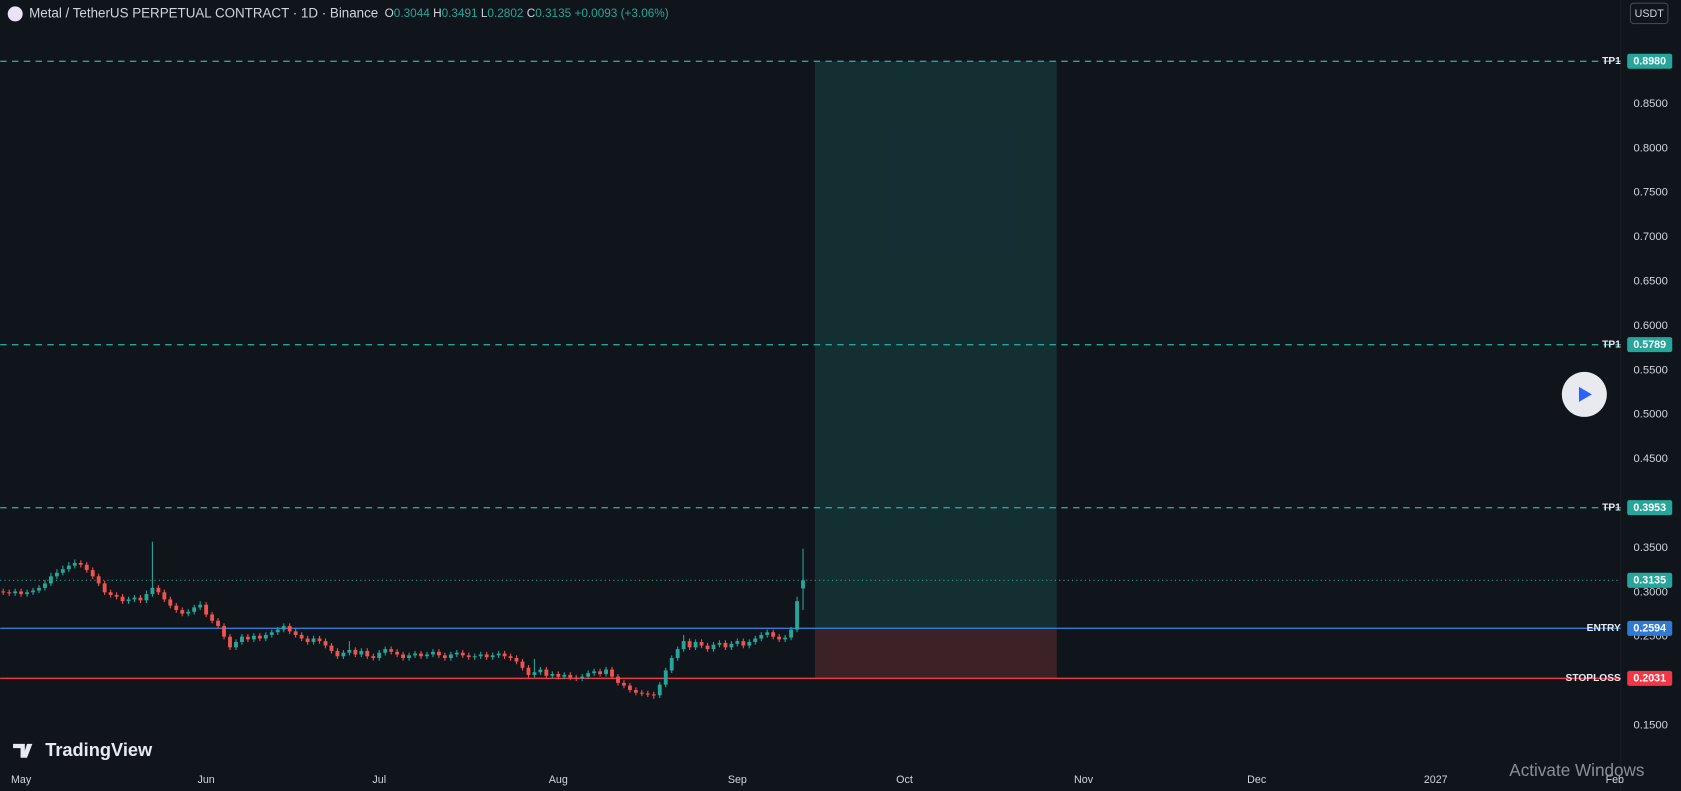 Image resolution: width=1681 pixels, height=791 pixels. Describe the element at coordinates (1585, 394) in the screenshot. I see `play-icon` at that location.